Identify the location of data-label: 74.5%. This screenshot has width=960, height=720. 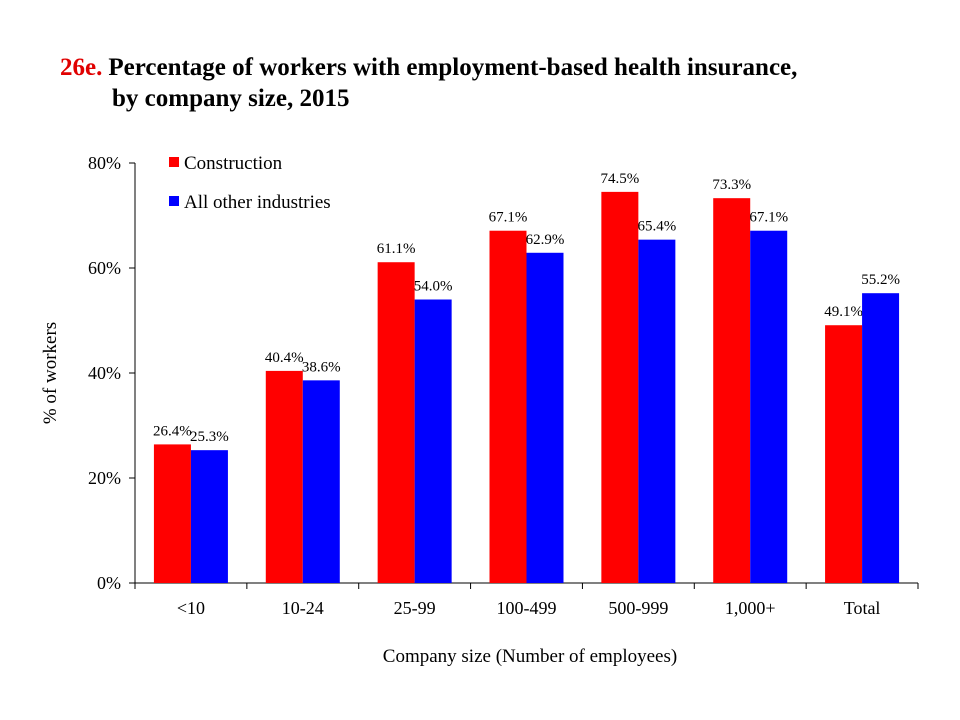
(619, 179).